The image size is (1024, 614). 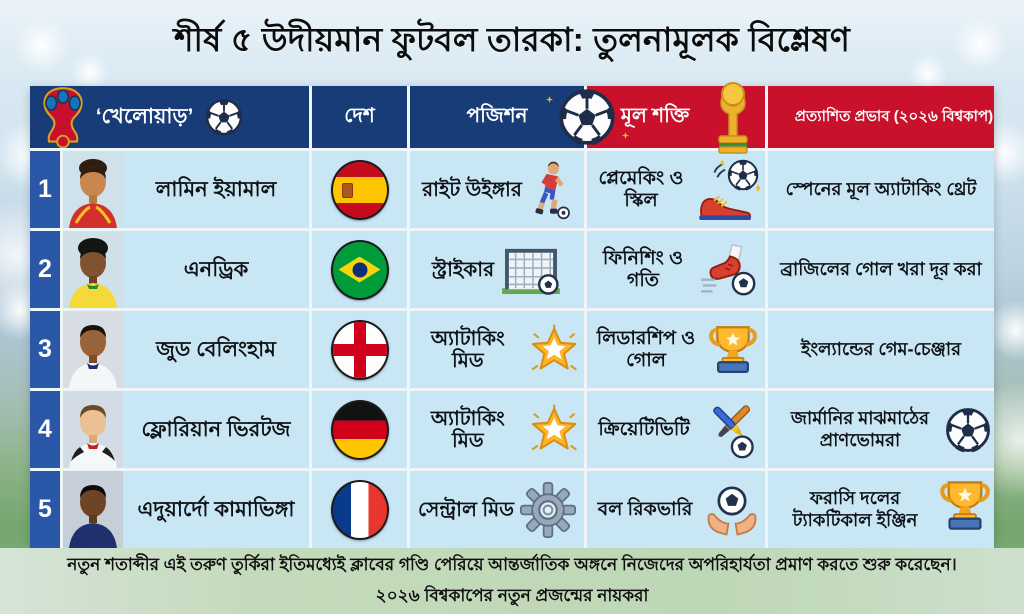 I want to click on impact-label: ইংল্যান্ডের গেম-চেঞ্জার, so click(x=881, y=348).